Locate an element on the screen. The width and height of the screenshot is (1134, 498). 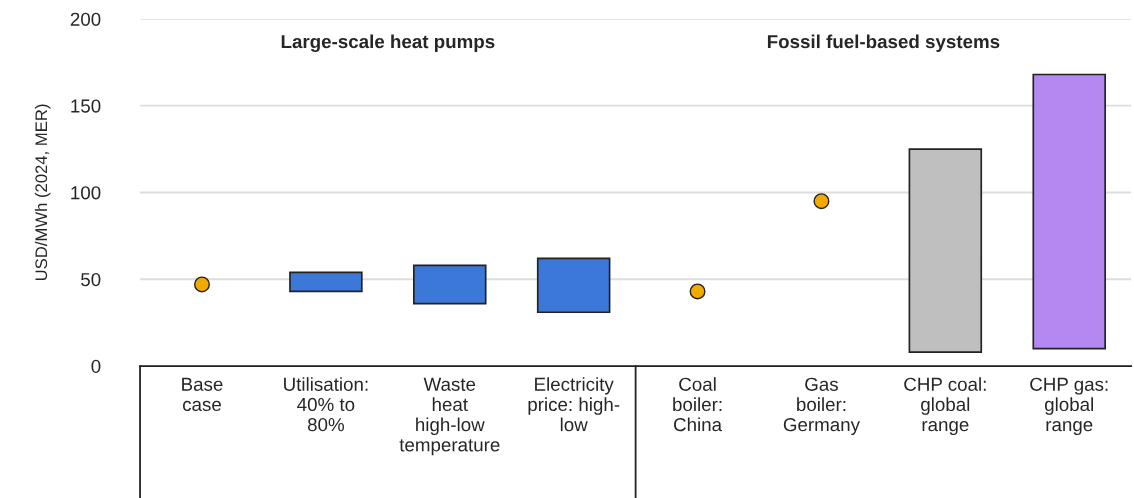
x-tick-label: Utilisation: 40% to 80% is located at coordinates (326, 404).